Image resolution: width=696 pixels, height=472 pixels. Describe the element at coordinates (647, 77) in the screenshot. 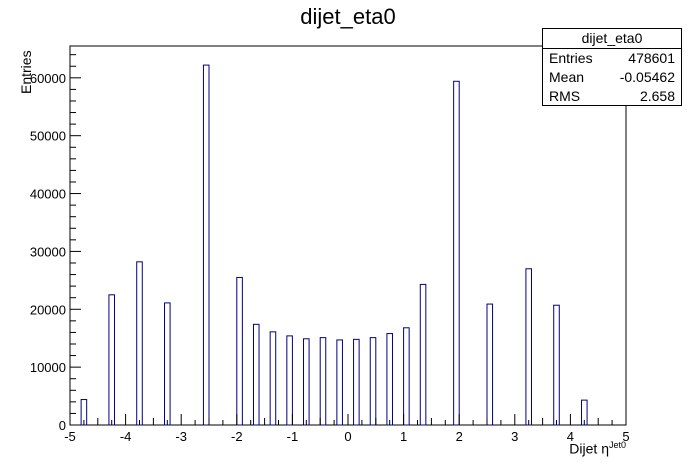

I see `stats-value-mean: -0.05462` at that location.